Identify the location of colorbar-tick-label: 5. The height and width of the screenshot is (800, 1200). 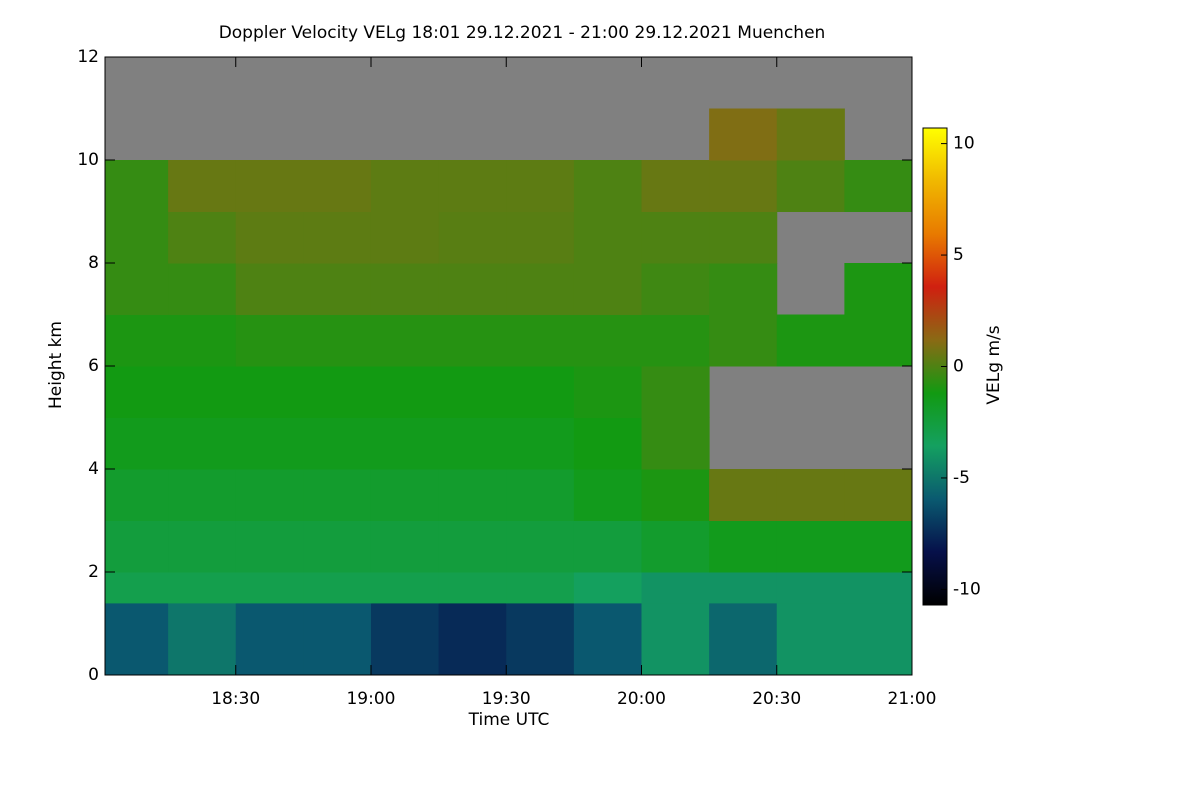
(958, 255).